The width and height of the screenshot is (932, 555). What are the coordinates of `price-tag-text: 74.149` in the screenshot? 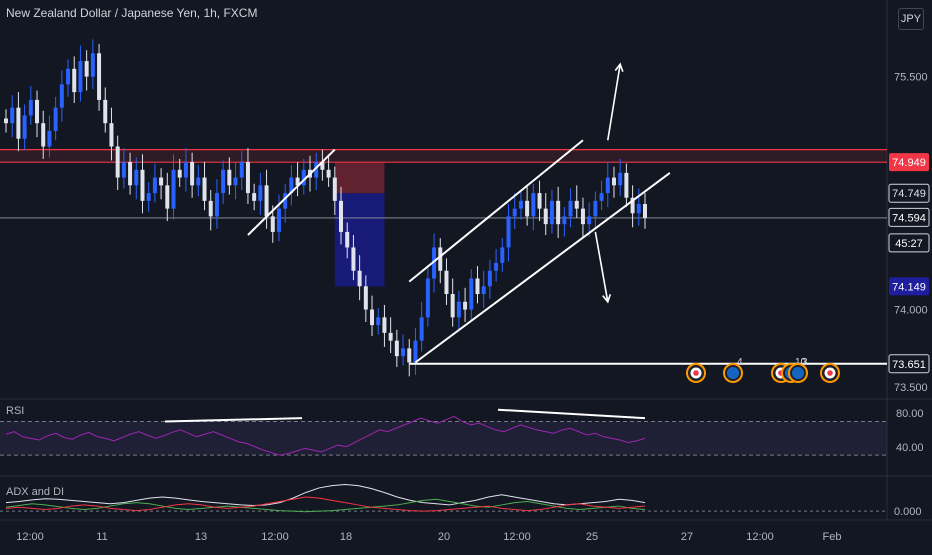 It's located at (909, 287).